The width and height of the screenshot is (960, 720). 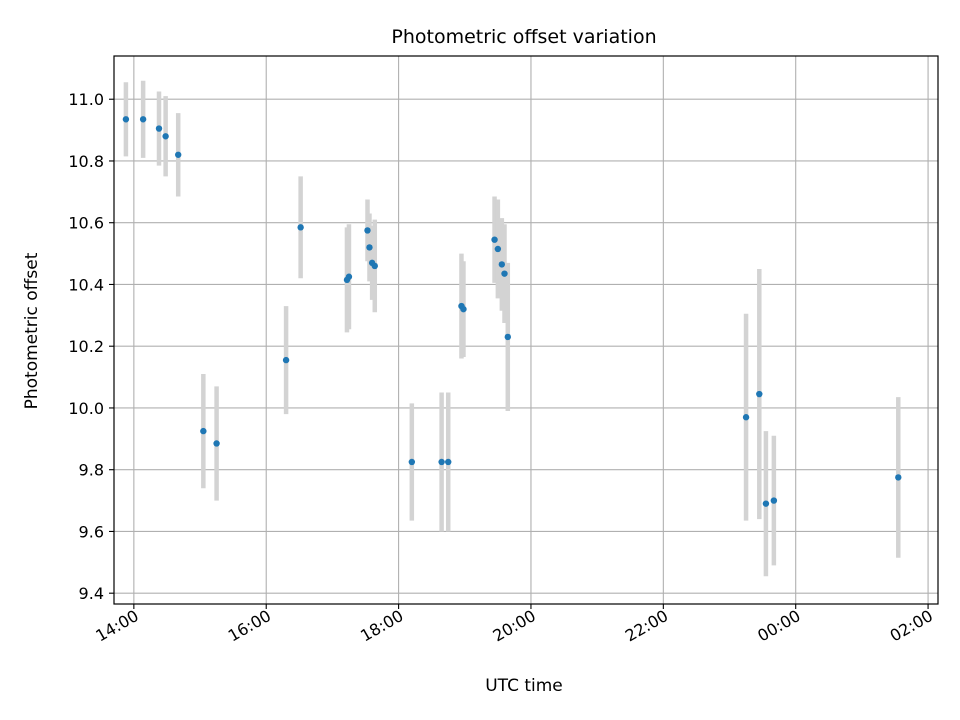 I want to click on x-tick-label: 00:00, so click(x=778, y=626).